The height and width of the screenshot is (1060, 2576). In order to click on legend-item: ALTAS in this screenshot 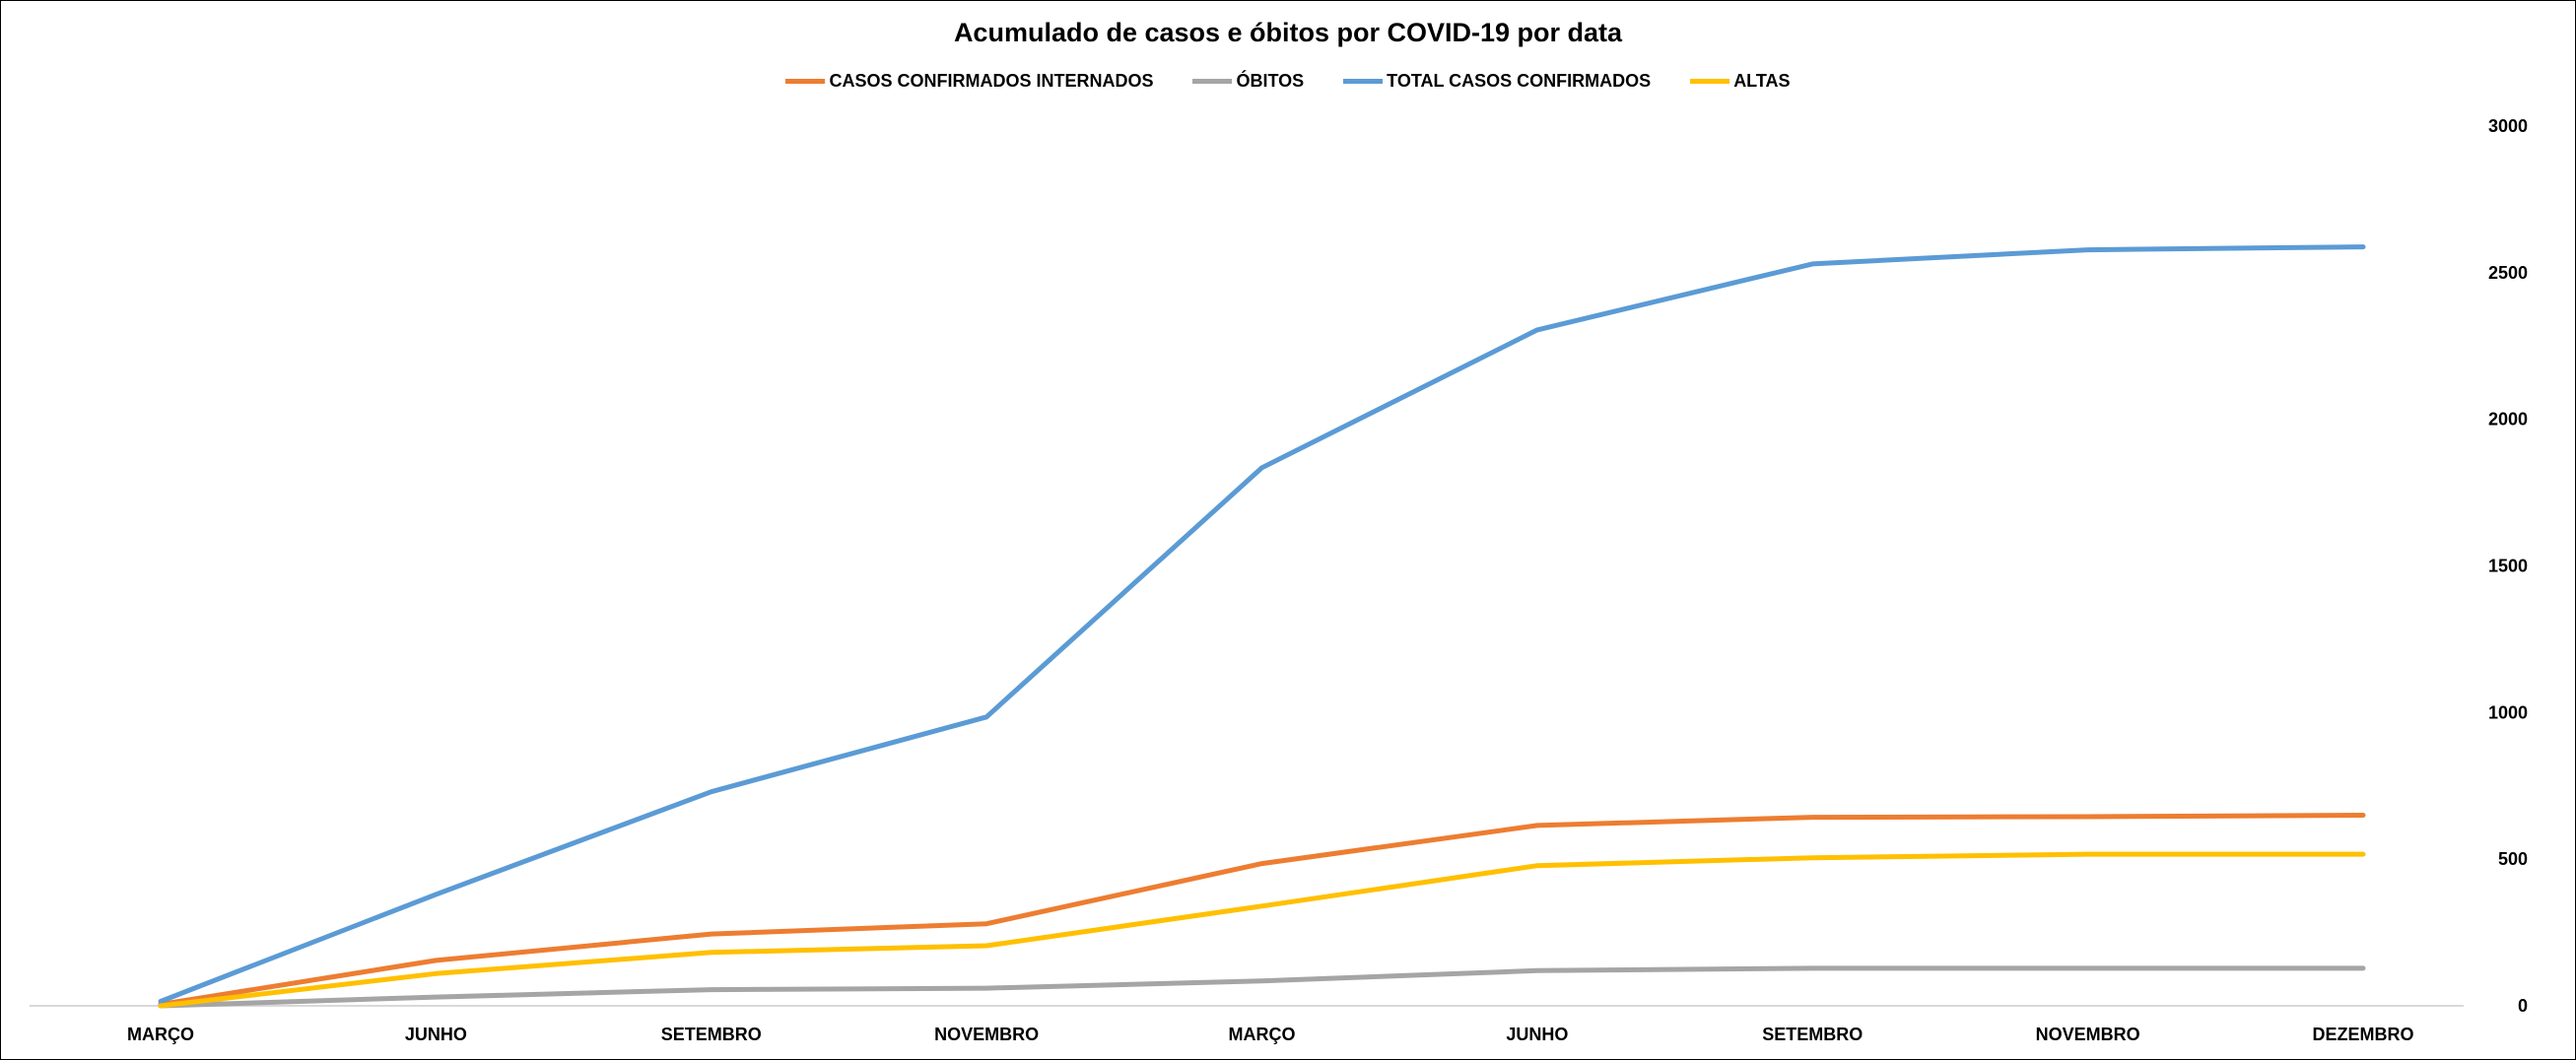, I will do `click(1741, 81)`.